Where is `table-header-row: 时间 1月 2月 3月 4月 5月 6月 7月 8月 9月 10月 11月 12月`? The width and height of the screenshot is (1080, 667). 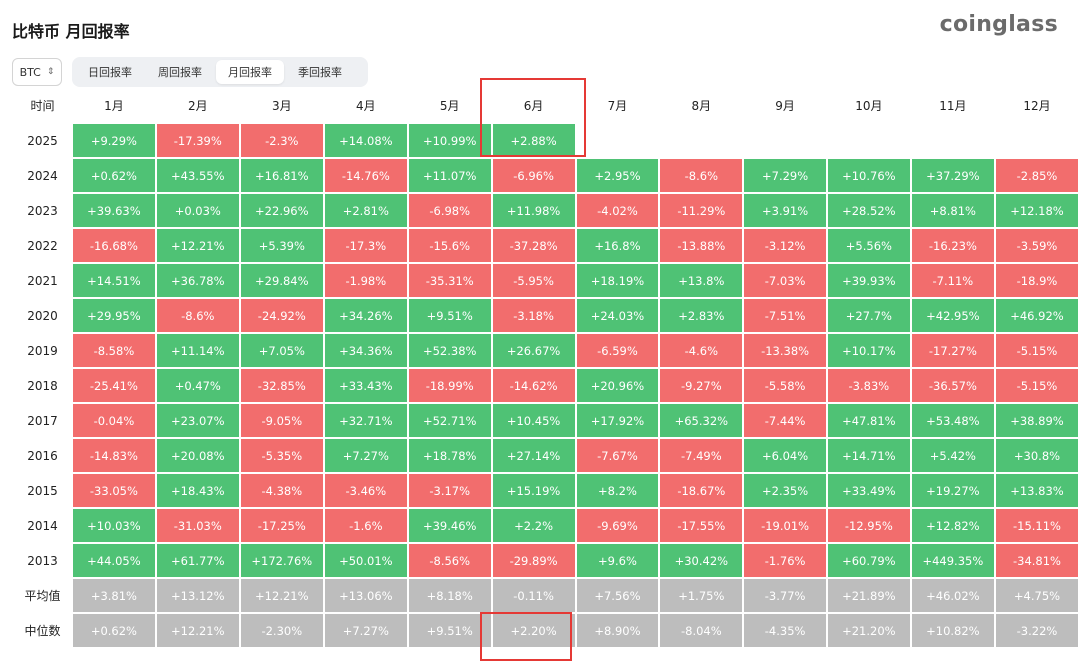
table-header-row: 时间 1月 2月 3月 4月 5月 6月 7月 8月 9月 10月 11月 12月 is located at coordinates (546, 105).